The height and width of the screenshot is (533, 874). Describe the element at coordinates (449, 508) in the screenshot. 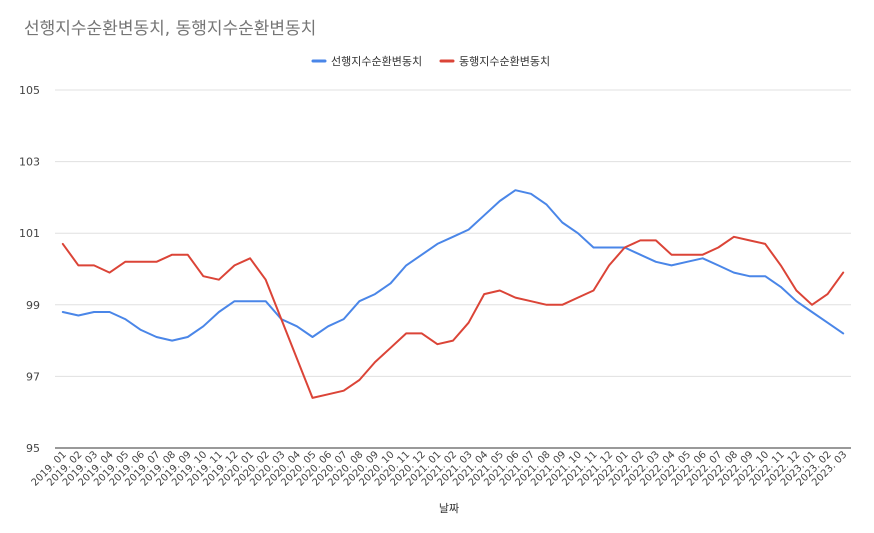

I see `x-axis-title: 날짜` at that location.